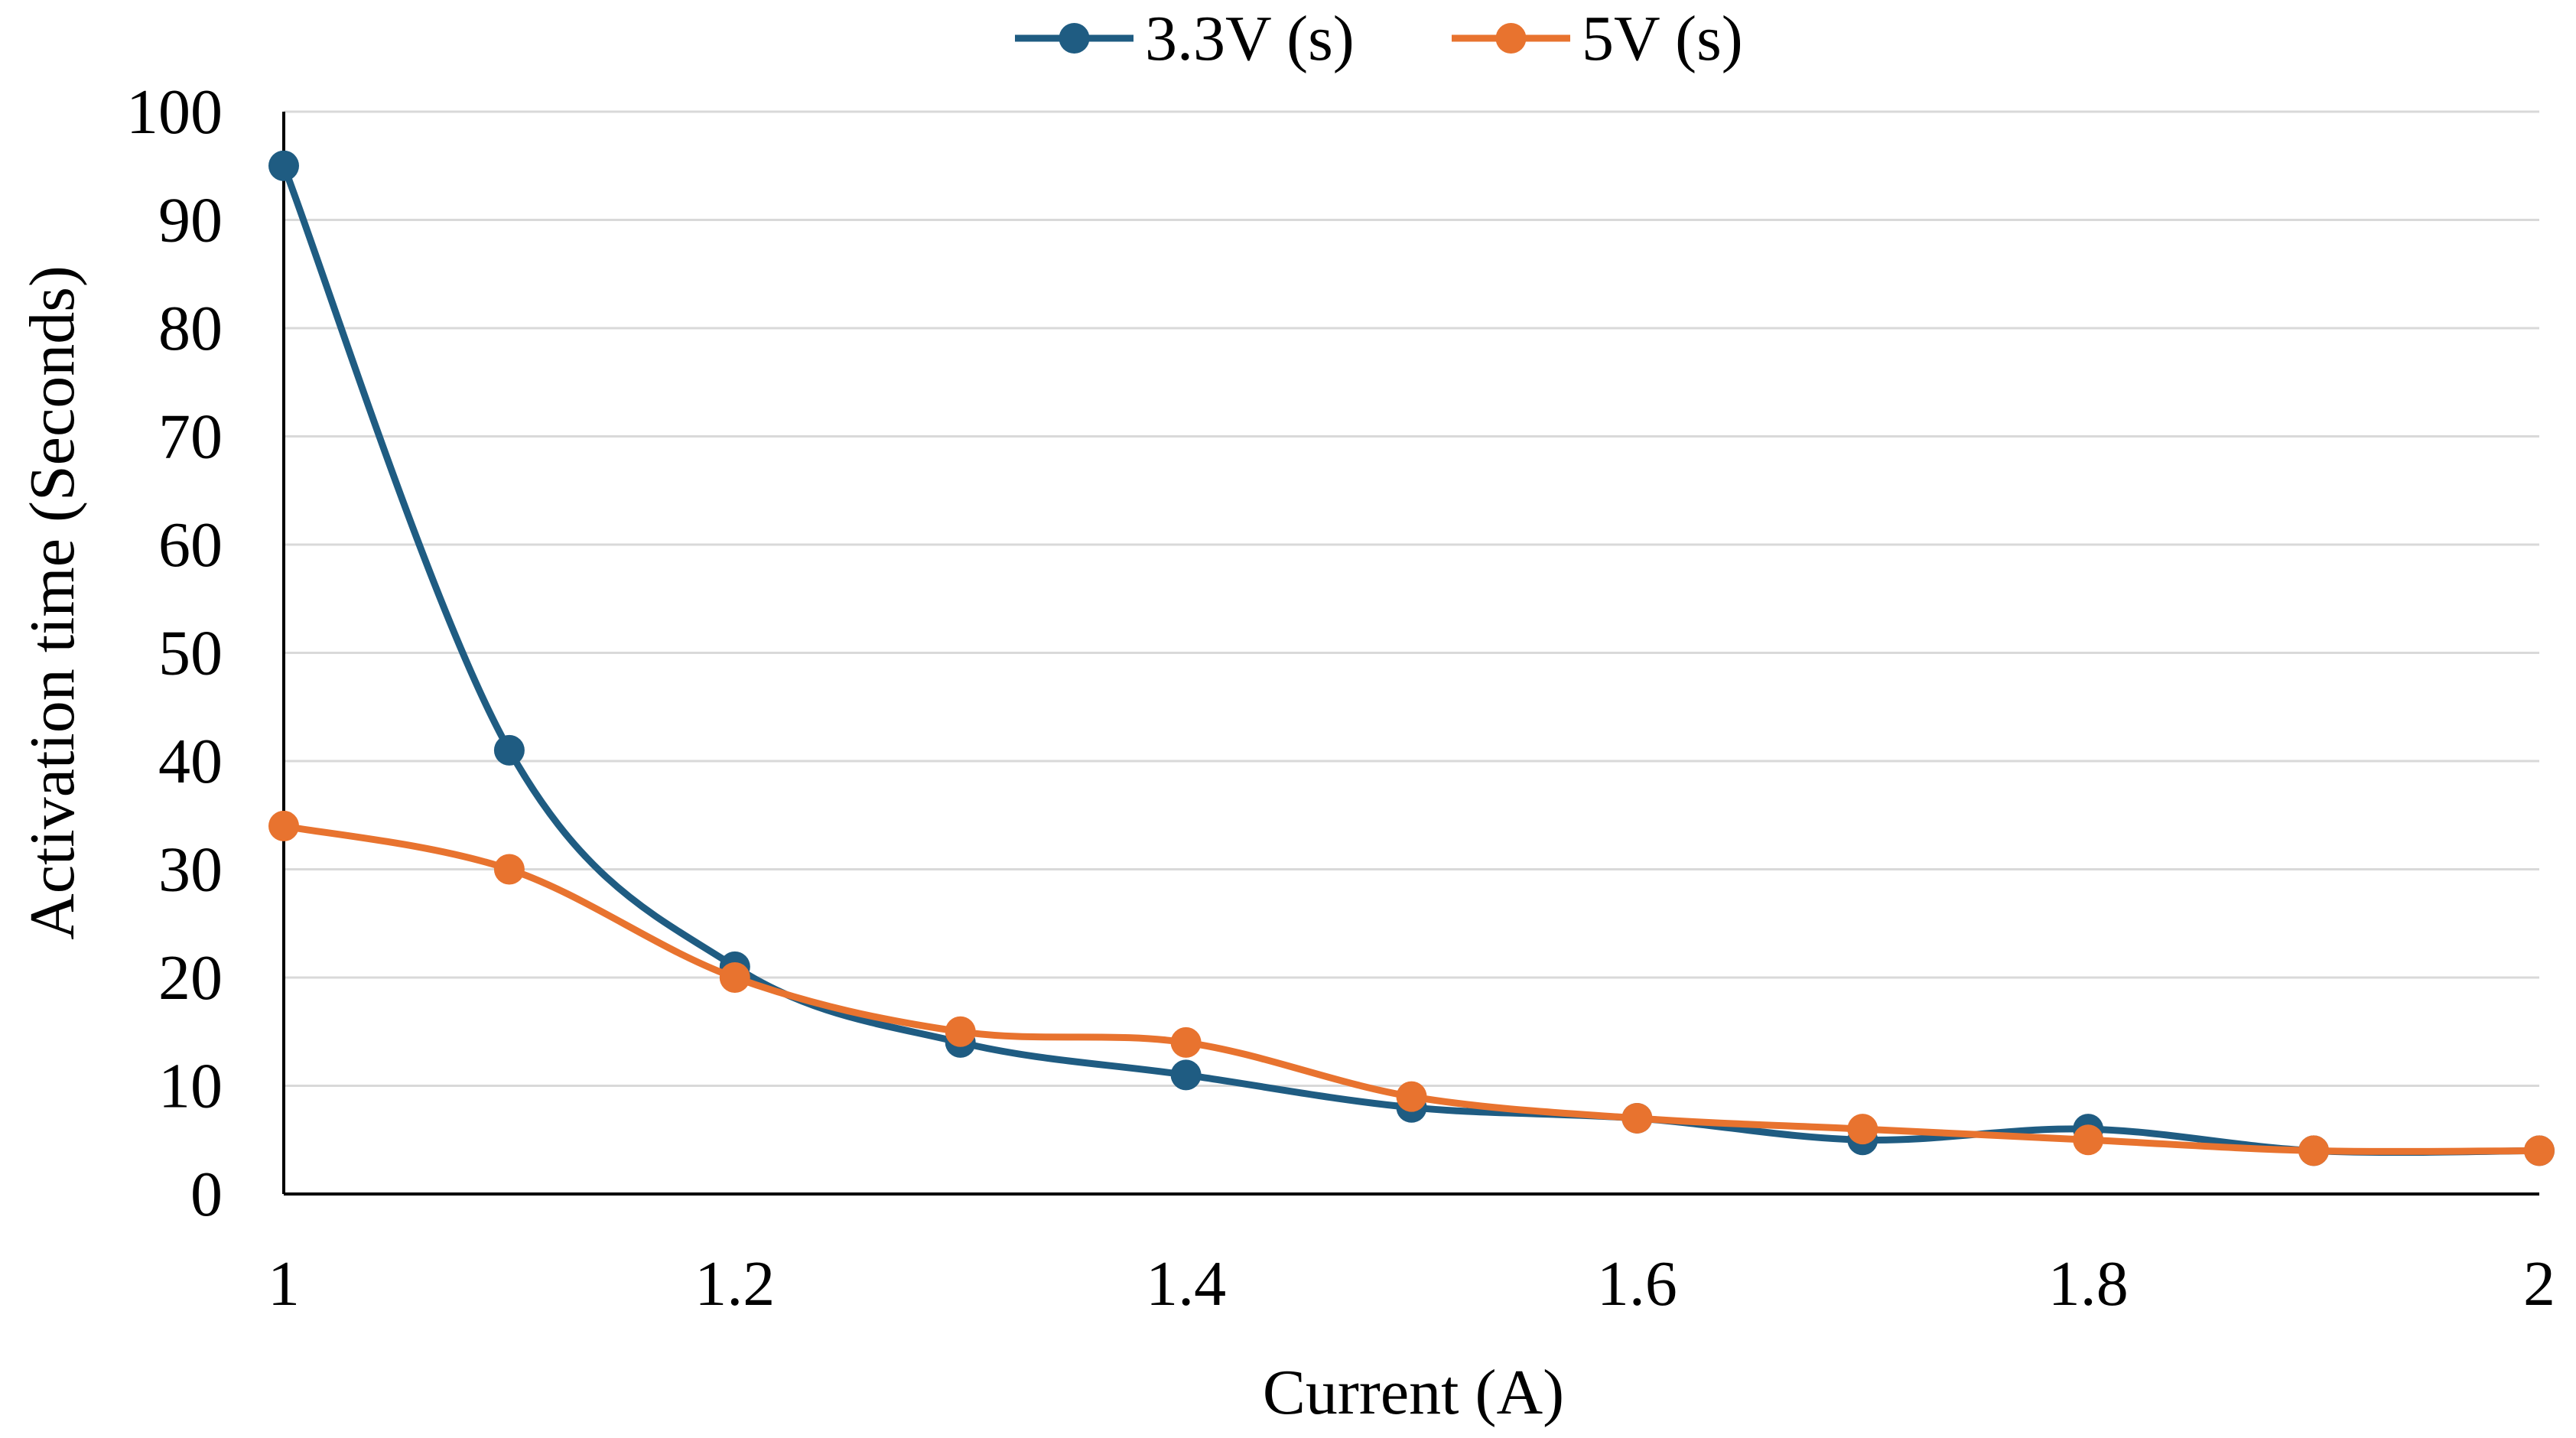 This screenshot has height=1438, width=2576. What do you see at coordinates (190, 761) in the screenshot?
I see `y-tick-label: 40` at bounding box center [190, 761].